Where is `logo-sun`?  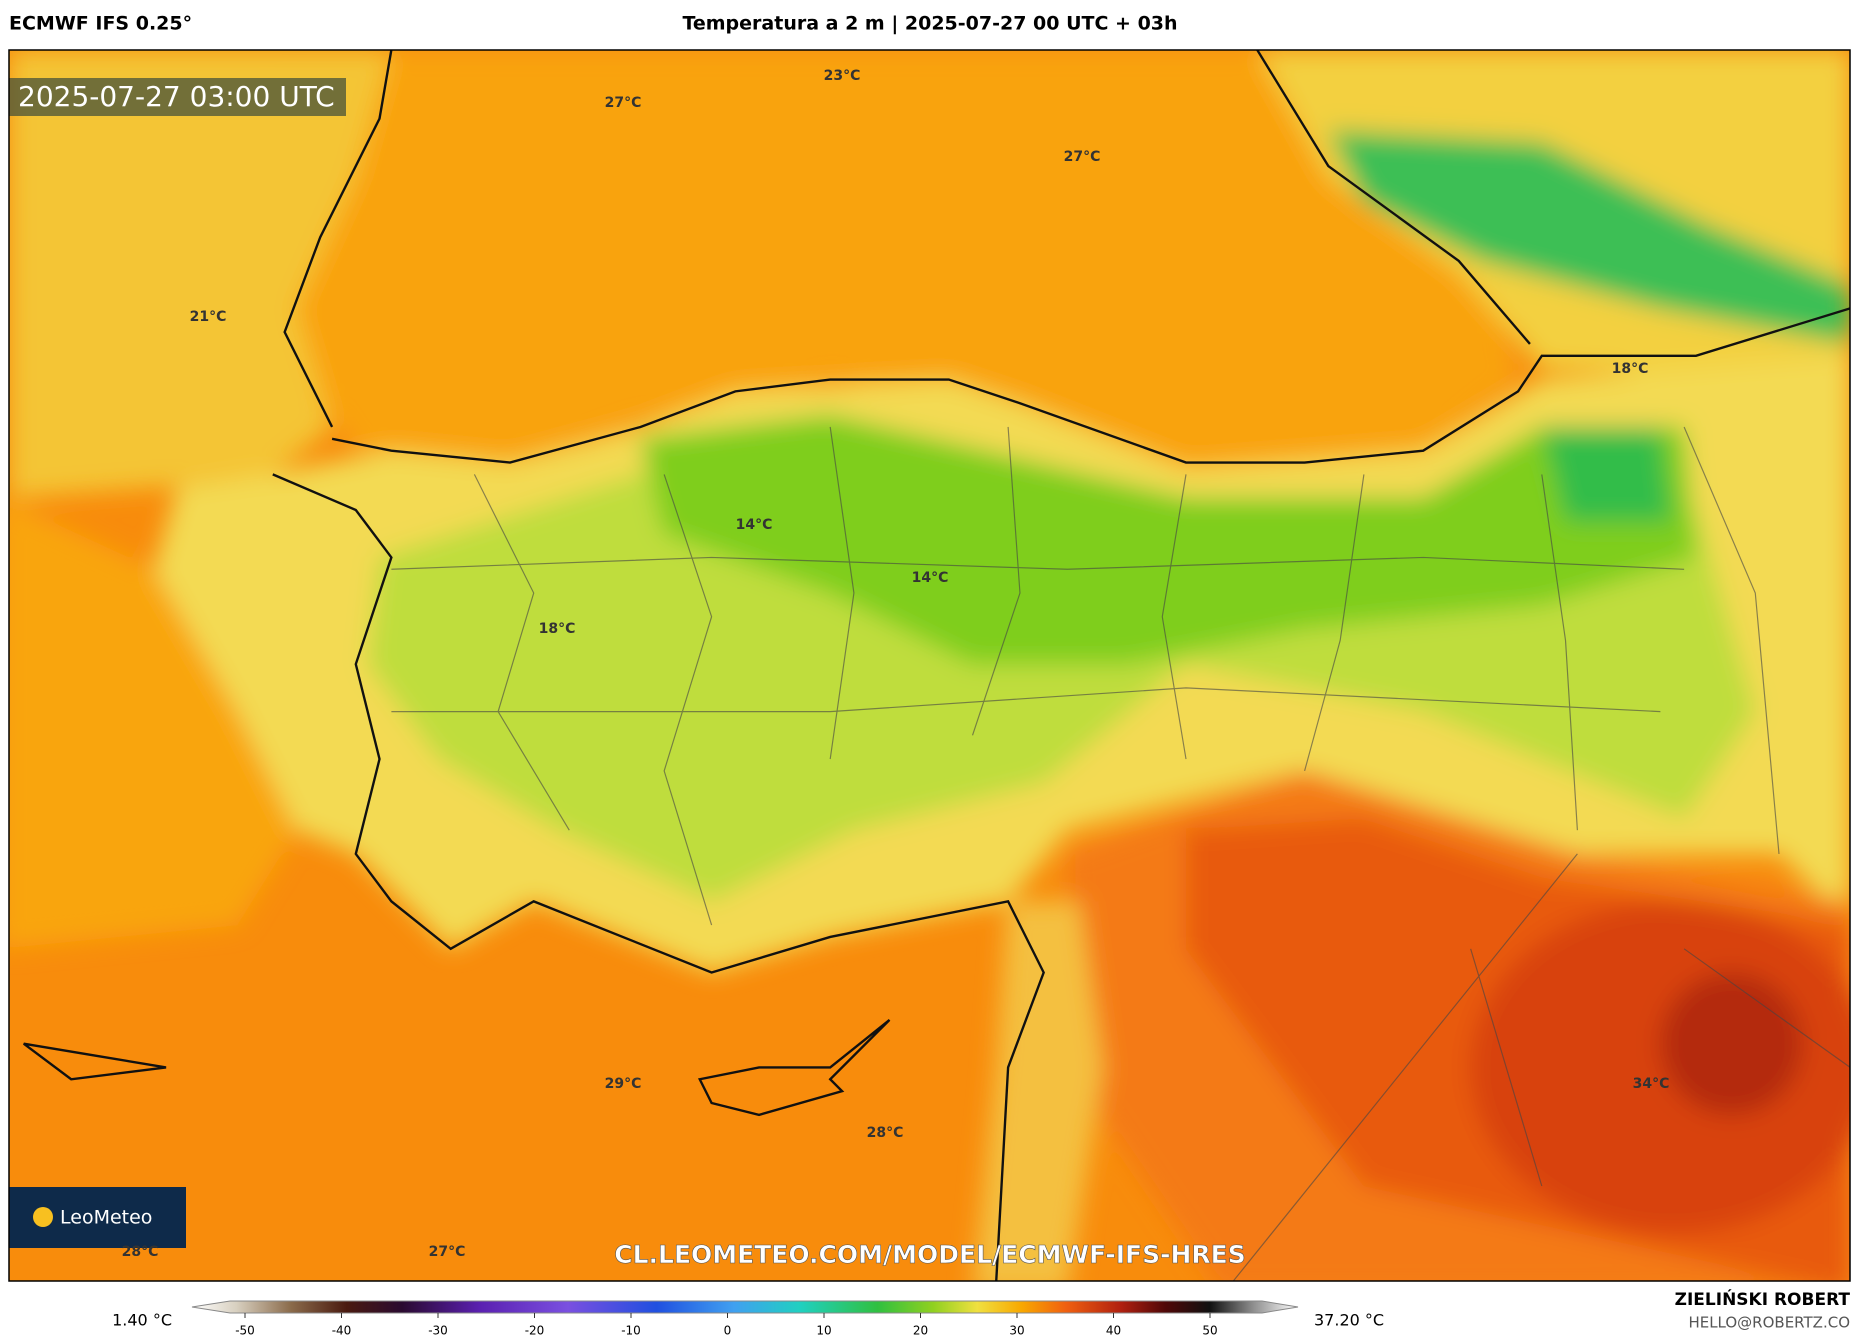 logo-sun is located at coordinates (43, 1217).